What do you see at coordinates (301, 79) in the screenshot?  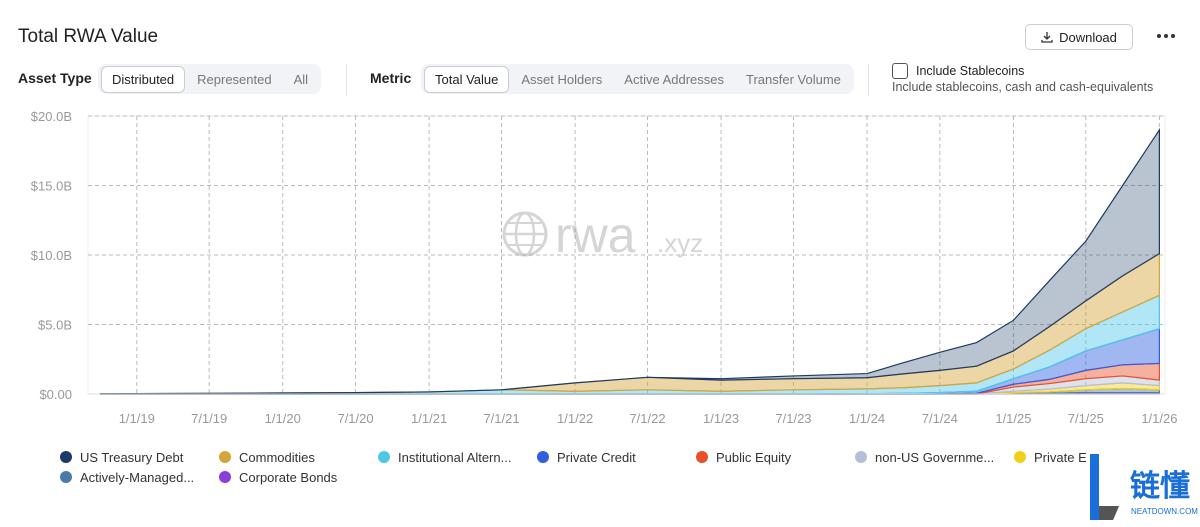 I see `toggle-option: All` at bounding box center [301, 79].